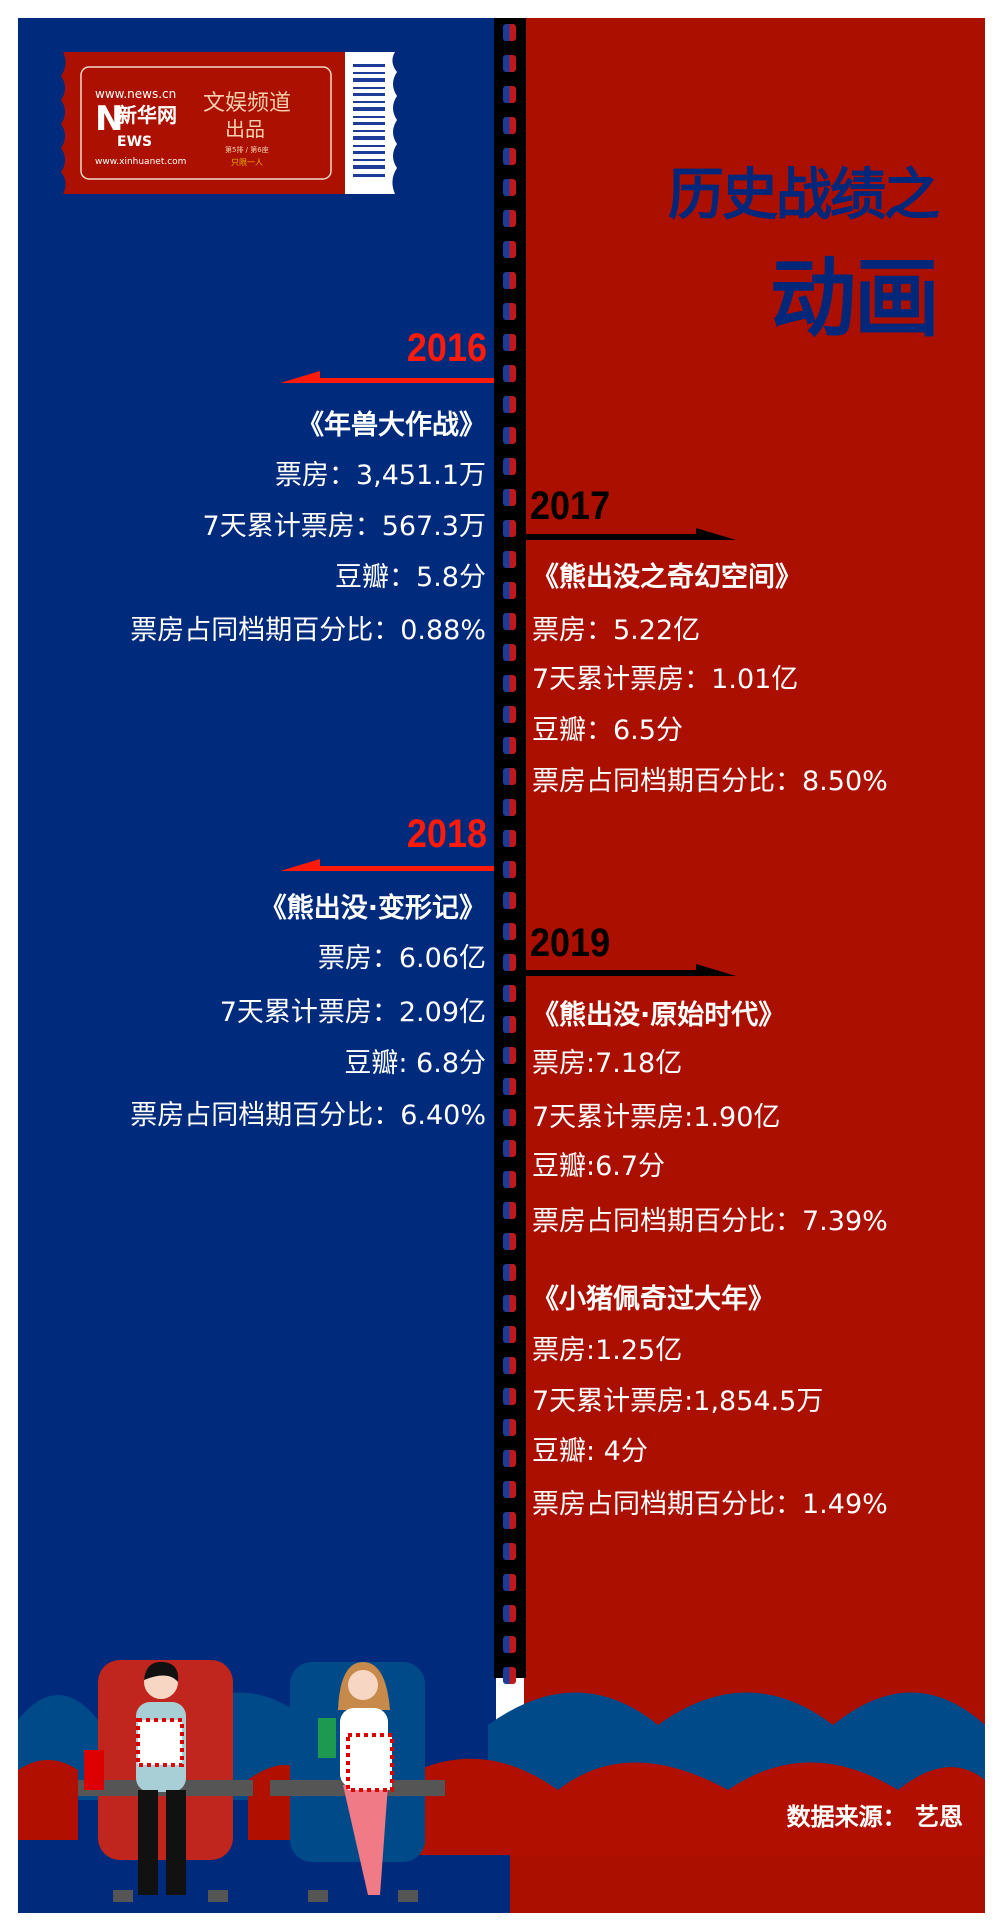 The width and height of the screenshot is (1000, 1930). What do you see at coordinates (510, 851) in the screenshot?
I see `film-strip` at bounding box center [510, 851].